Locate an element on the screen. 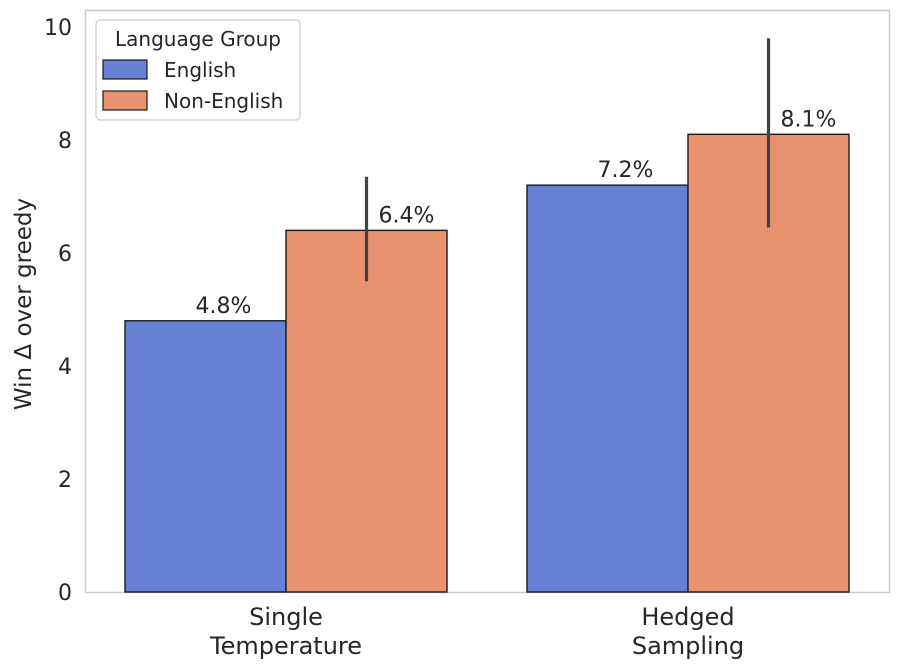 This screenshot has height=670, width=900. legend-title: Language Group is located at coordinates (198, 39).